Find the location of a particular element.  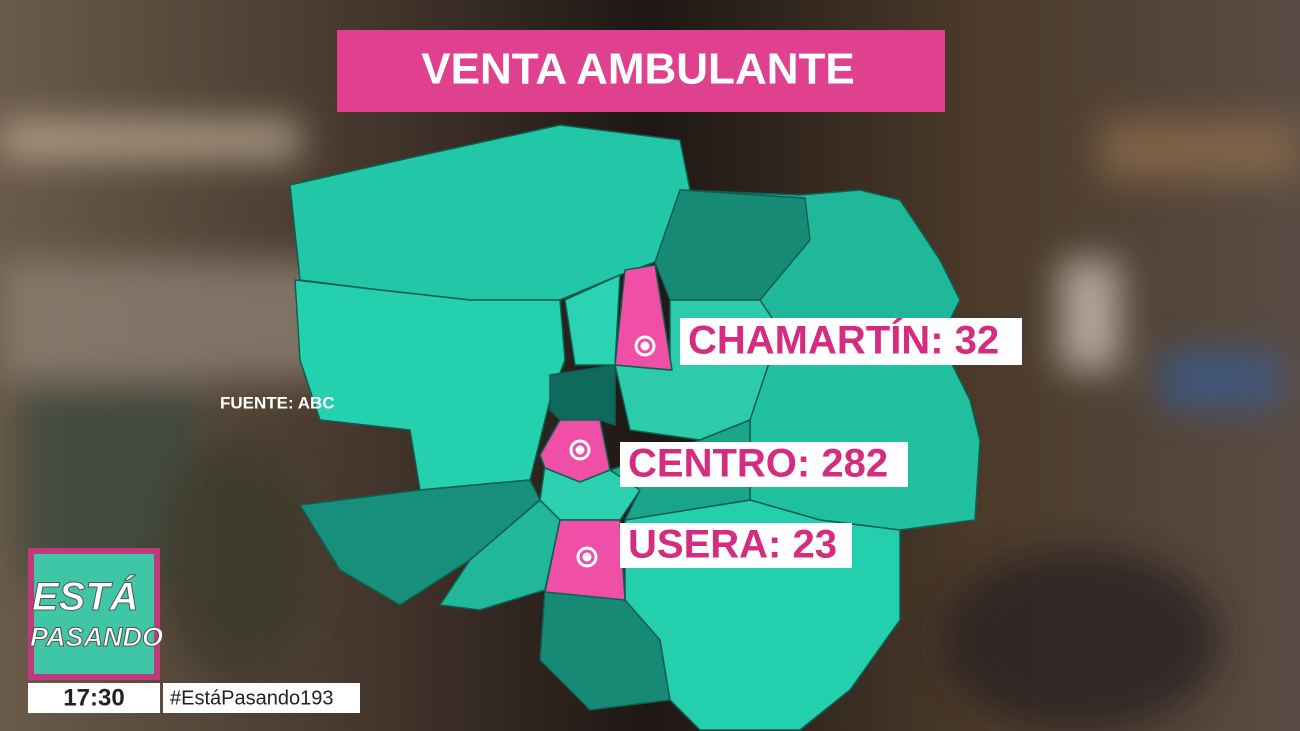

marker-labels: CHAMARTÍN: 32 CENTRO: 282 USERA: 23 is located at coordinates (821, 443).